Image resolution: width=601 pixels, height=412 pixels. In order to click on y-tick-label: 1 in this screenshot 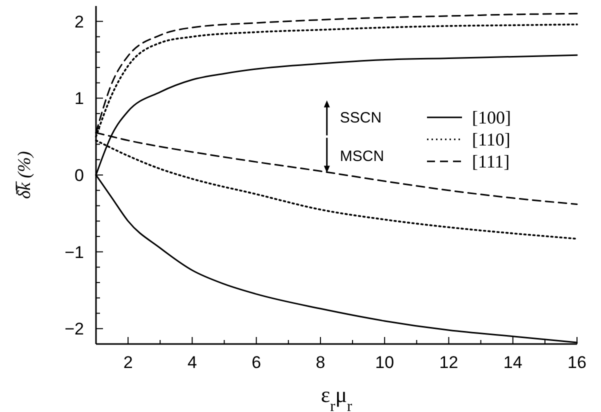, I will do `click(79, 98)`.